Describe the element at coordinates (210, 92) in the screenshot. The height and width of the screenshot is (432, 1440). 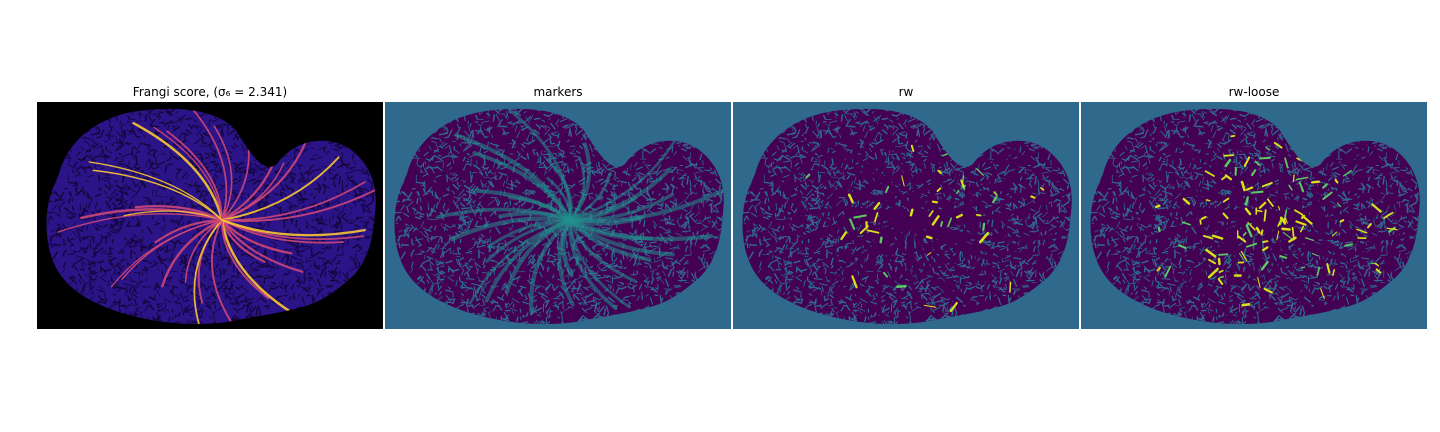
I see `panel-title-frangi: Frangi score, (σ₆ = 2.341)` at that location.